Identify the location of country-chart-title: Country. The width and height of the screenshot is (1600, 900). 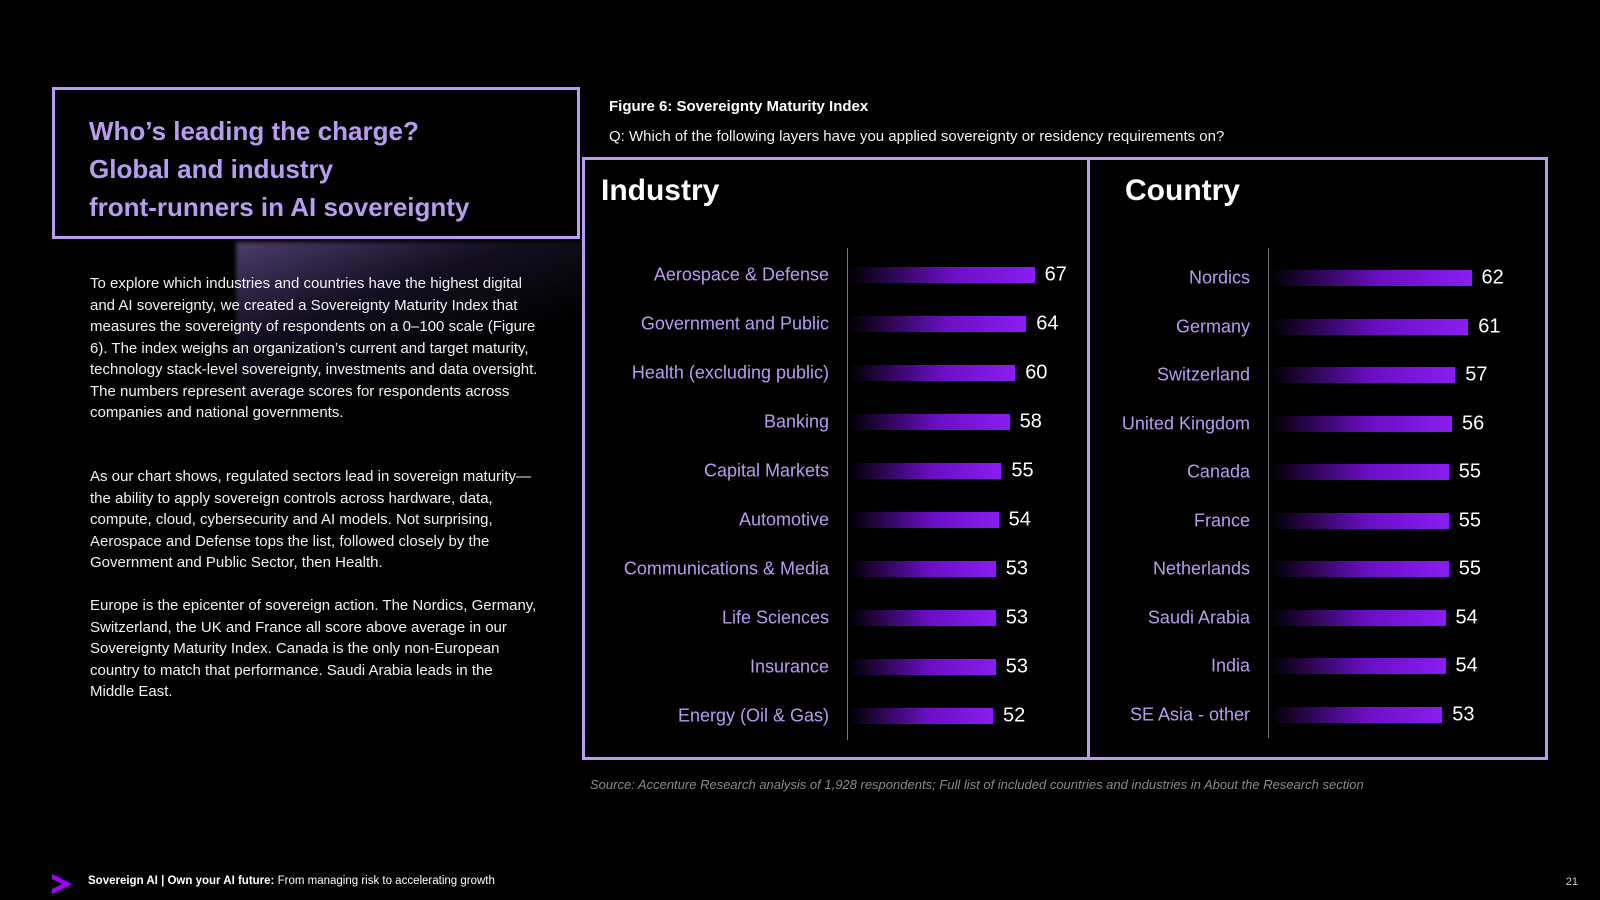
(1182, 190).